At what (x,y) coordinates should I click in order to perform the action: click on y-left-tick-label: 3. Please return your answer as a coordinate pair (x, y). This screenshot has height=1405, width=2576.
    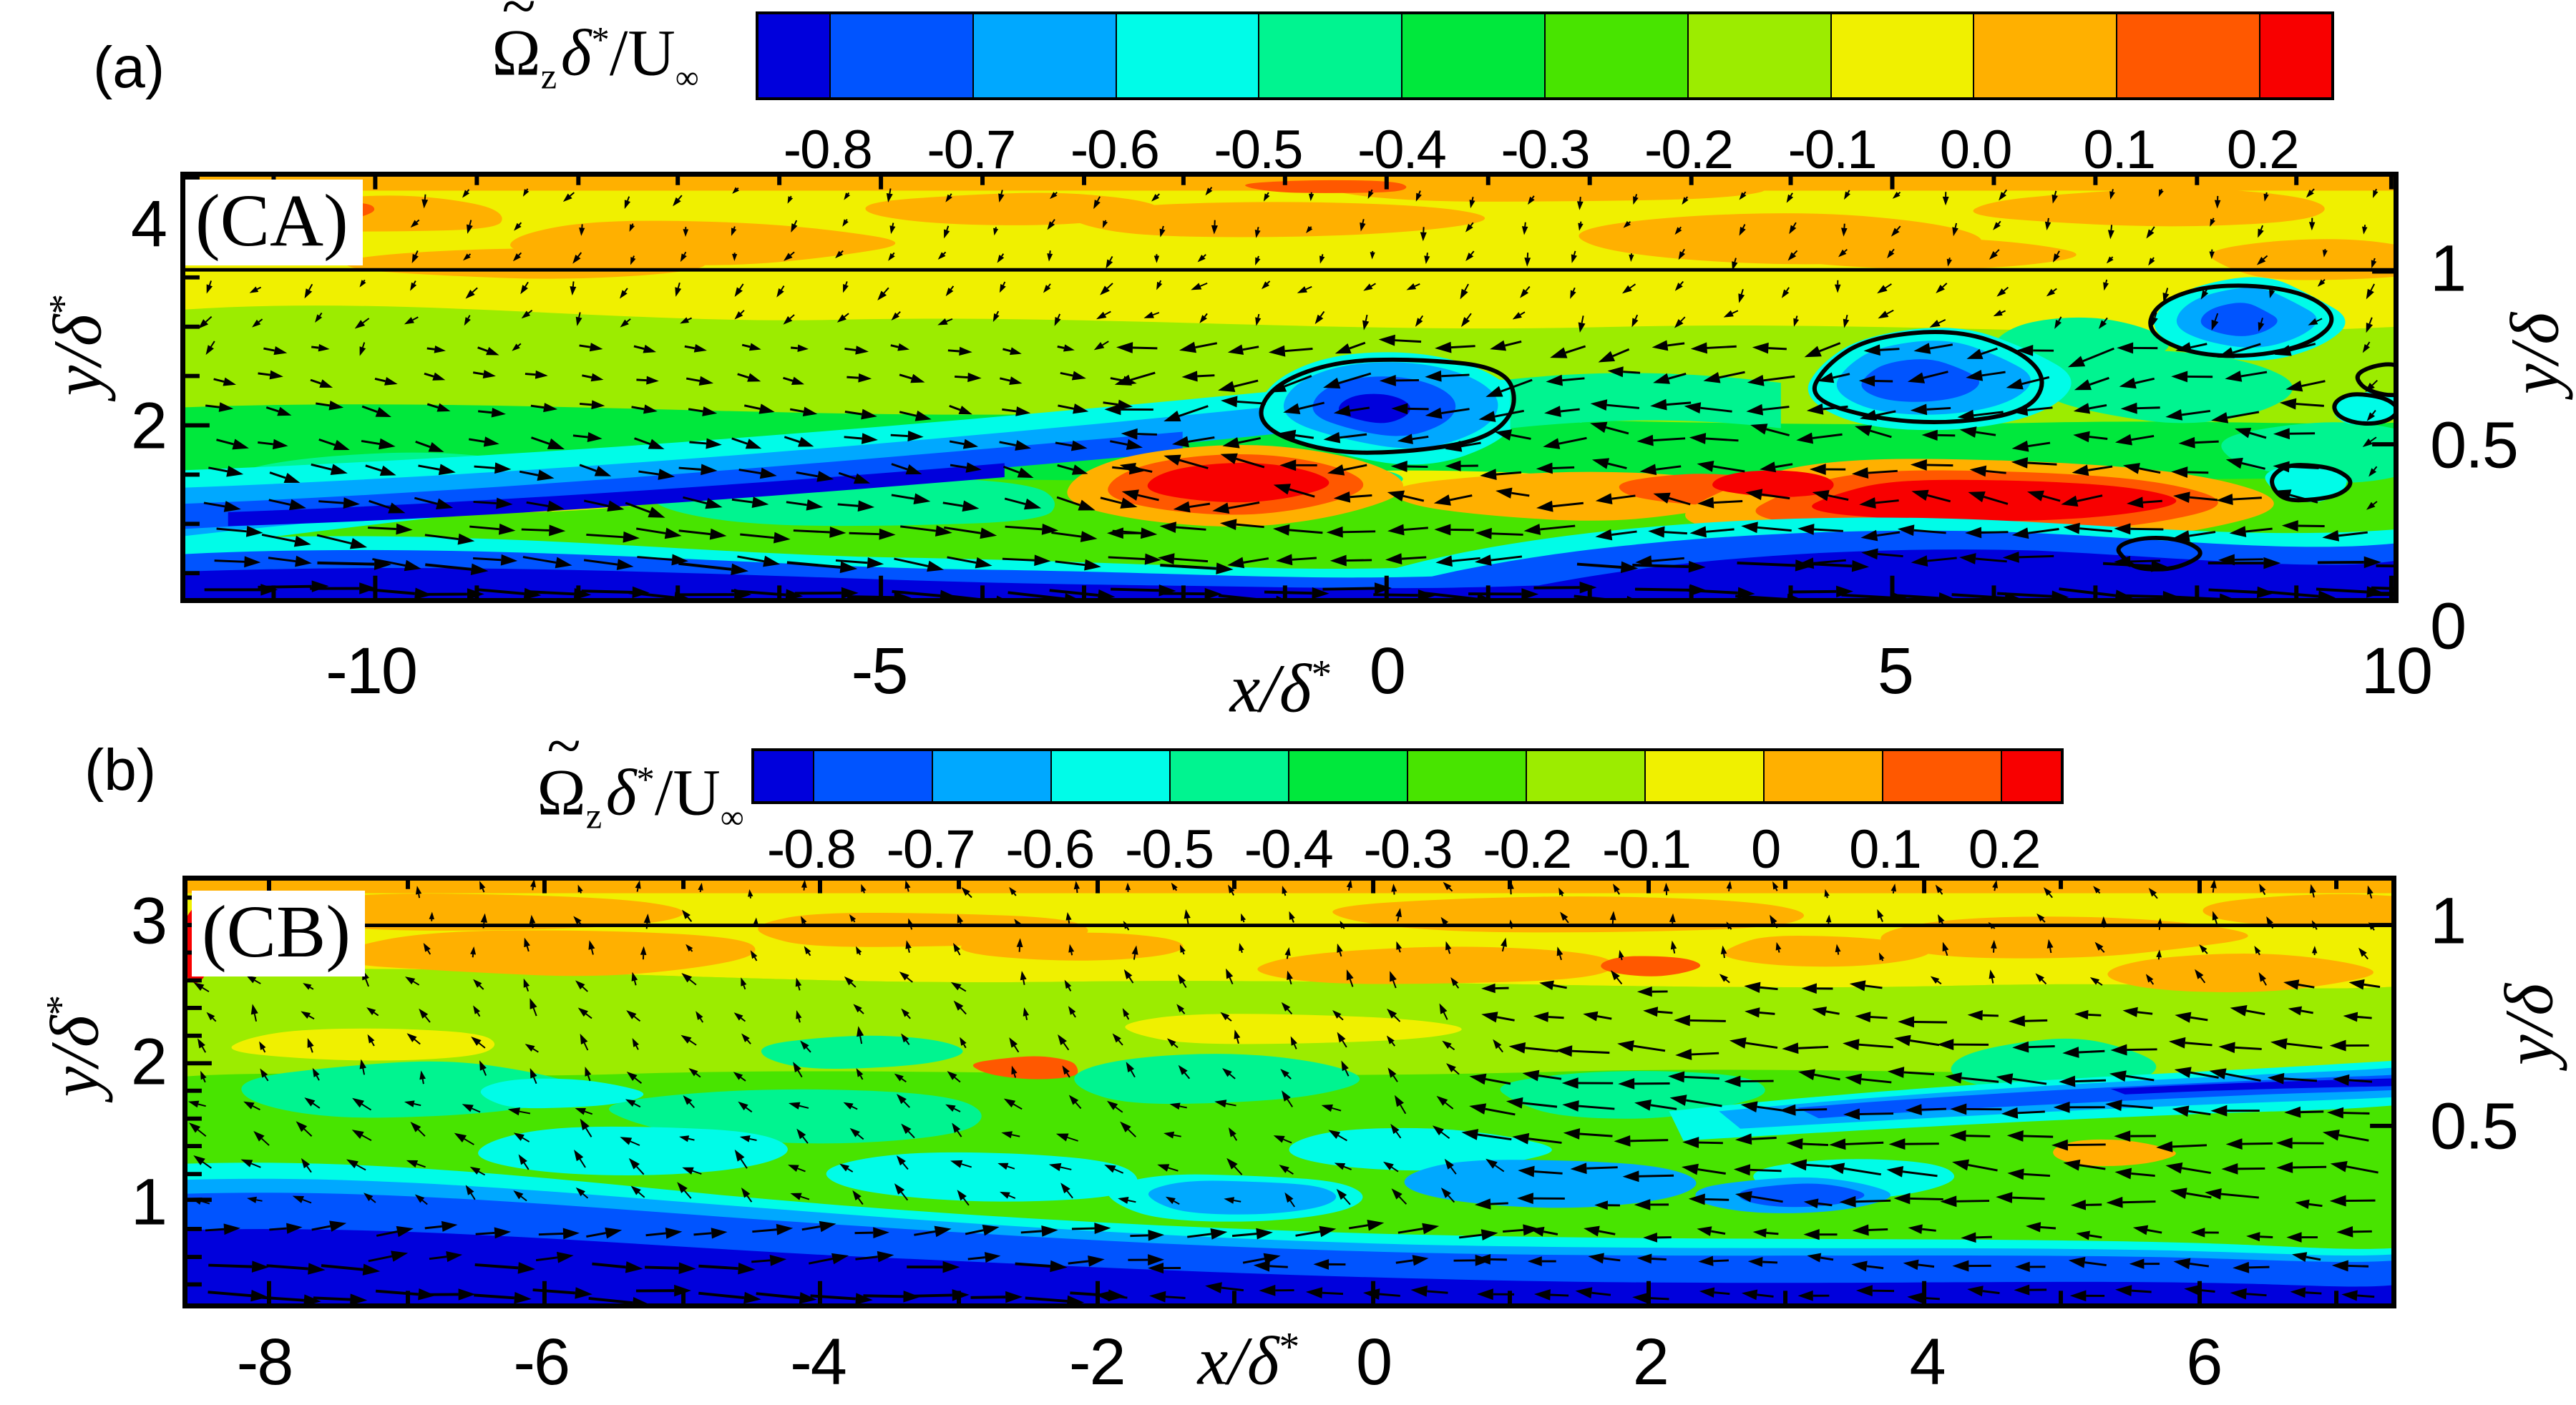
    Looking at the image, I should click on (148, 921).